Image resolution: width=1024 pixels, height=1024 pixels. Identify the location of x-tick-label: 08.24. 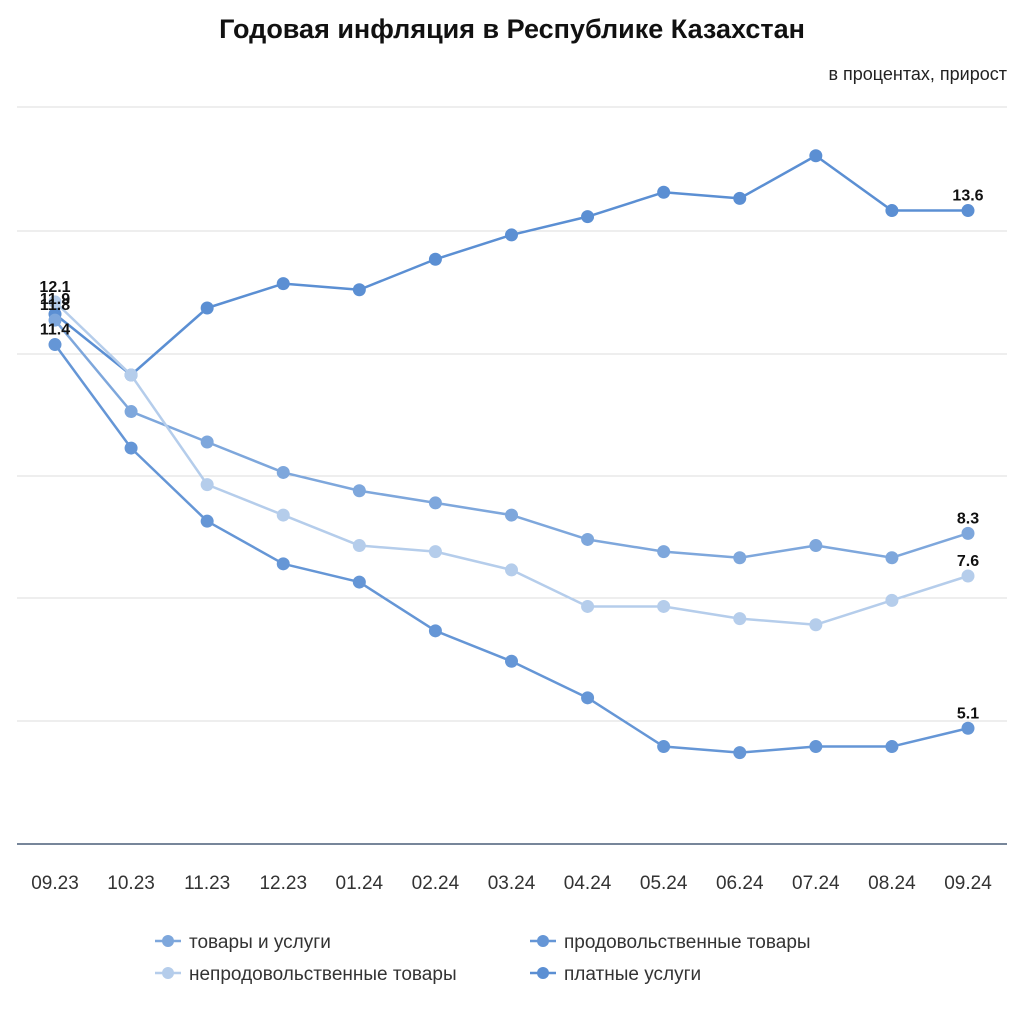
(892, 883).